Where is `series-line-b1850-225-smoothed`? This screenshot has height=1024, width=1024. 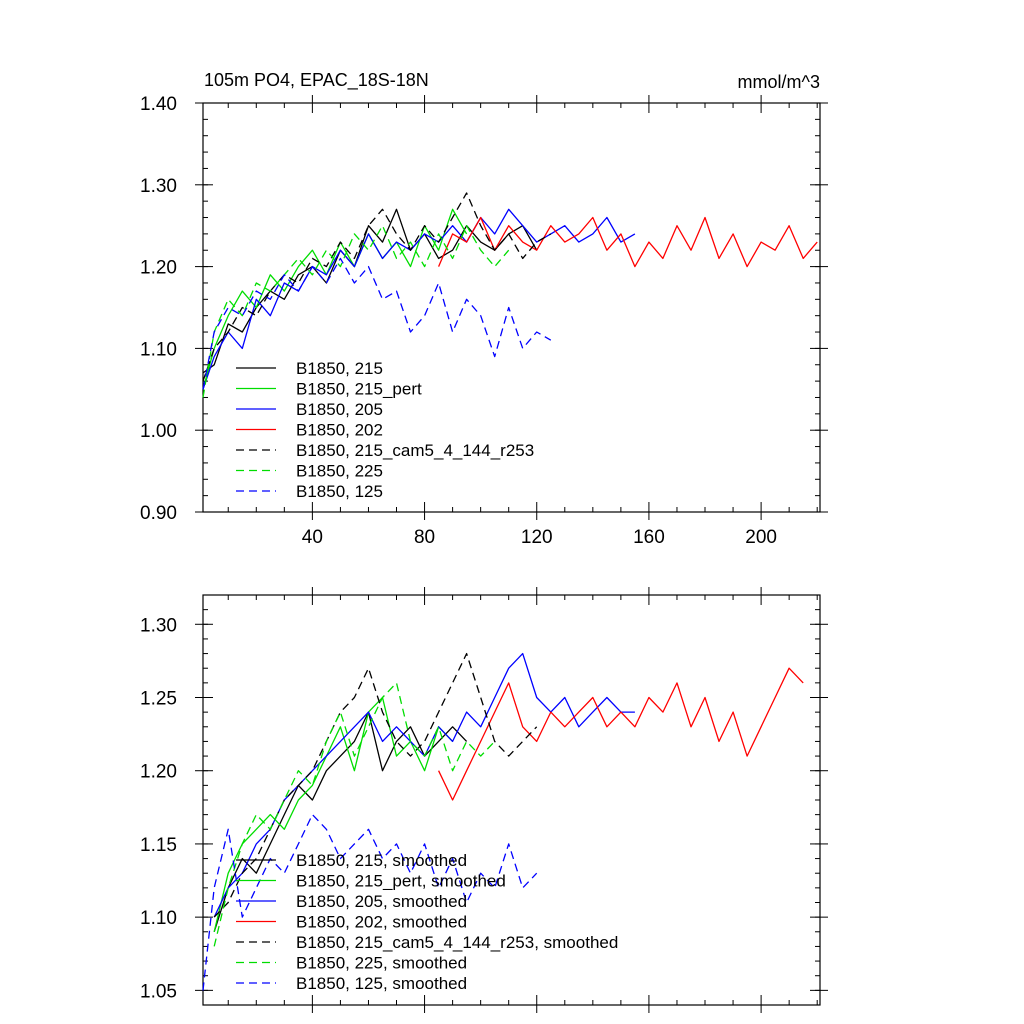
series-line-b1850-225-smoothed is located at coordinates (354, 814).